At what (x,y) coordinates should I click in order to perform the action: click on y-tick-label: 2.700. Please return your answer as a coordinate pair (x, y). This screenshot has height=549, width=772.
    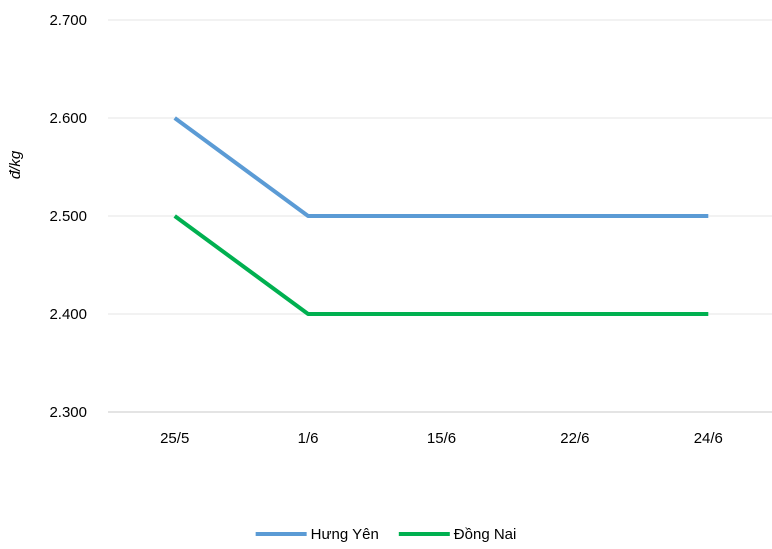
    Looking at the image, I should click on (68, 20).